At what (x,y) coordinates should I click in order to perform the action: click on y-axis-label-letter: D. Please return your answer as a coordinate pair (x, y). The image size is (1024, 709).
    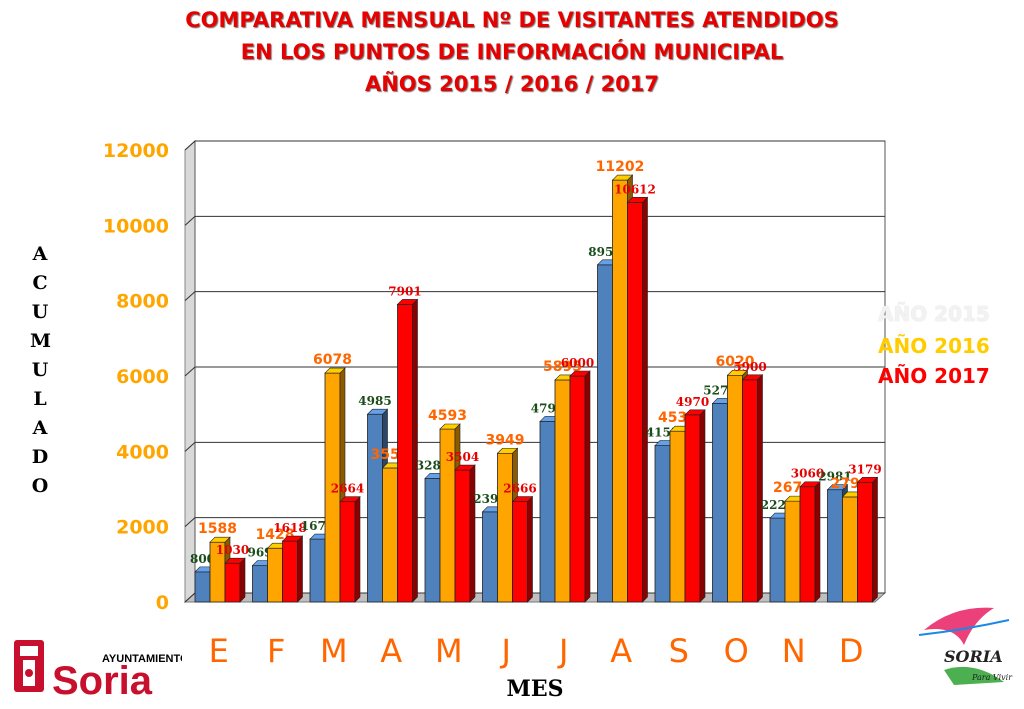
    Looking at the image, I should click on (40, 457).